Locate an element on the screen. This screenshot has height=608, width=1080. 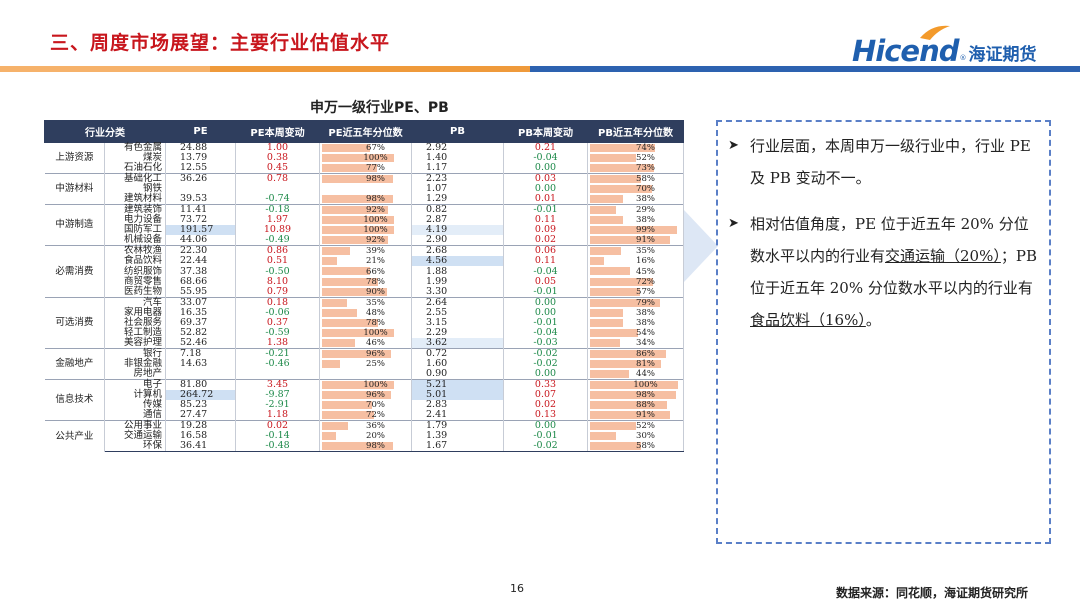
pe-percentile-label: 92% is located at coordinates (375, 240).